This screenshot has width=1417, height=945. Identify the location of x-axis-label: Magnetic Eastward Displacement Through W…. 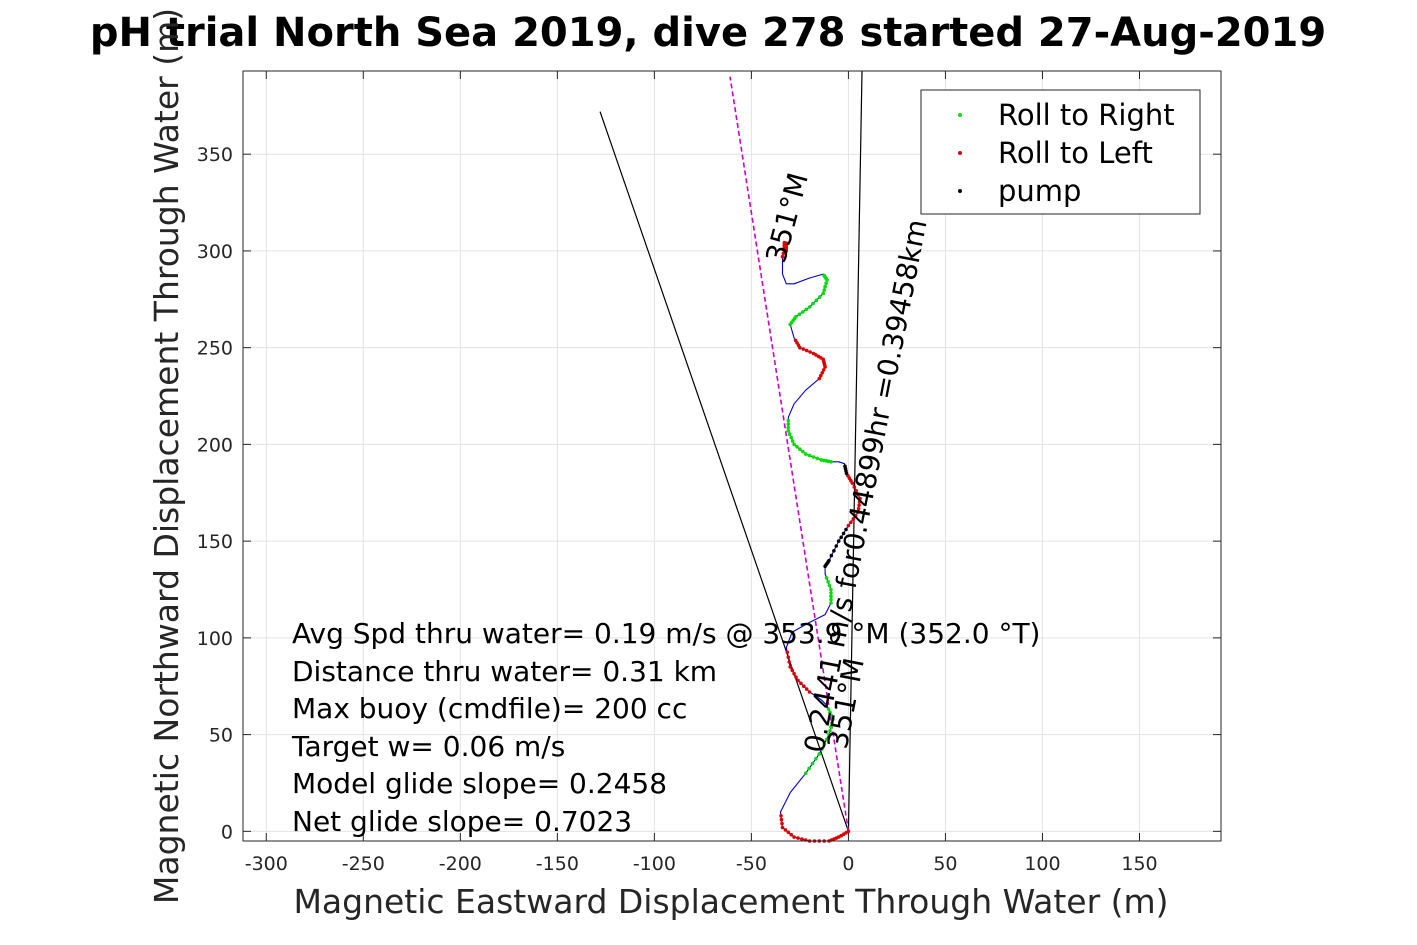
(730, 901).